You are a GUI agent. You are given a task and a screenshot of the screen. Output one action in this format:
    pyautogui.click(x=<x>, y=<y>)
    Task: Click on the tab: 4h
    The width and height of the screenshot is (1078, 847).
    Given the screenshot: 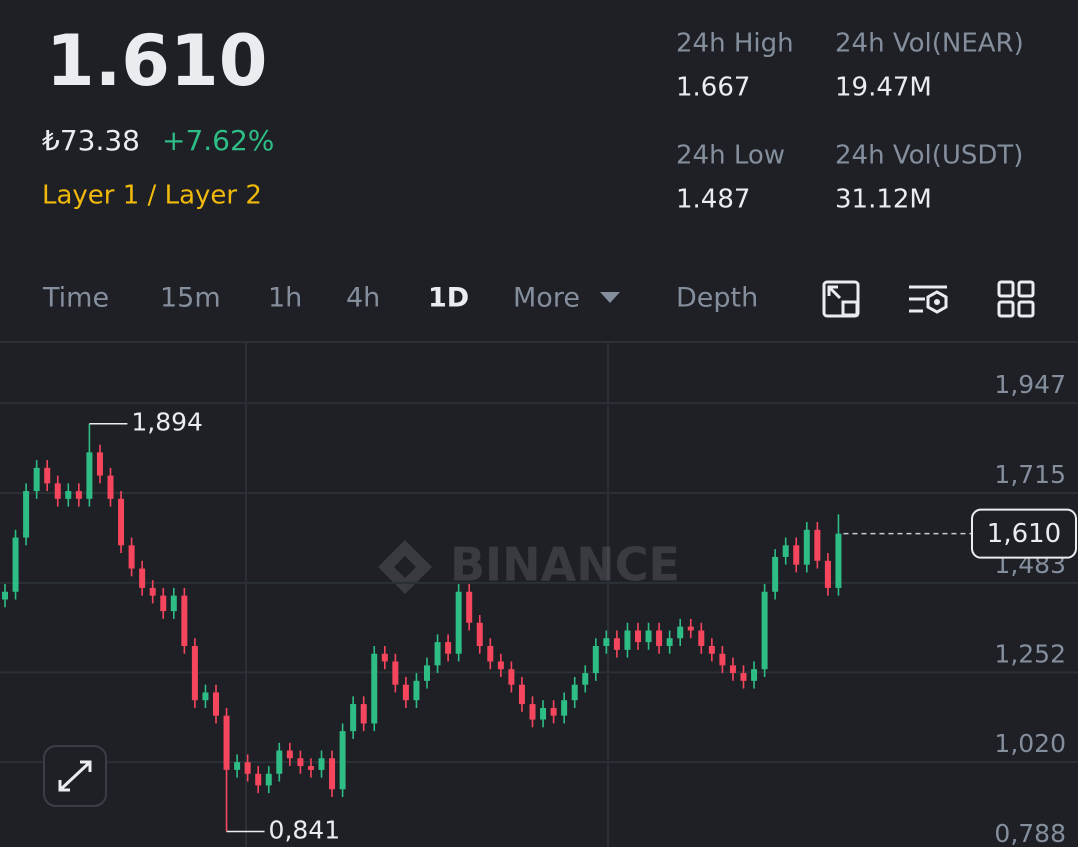 What is the action you would take?
    pyautogui.click(x=363, y=298)
    